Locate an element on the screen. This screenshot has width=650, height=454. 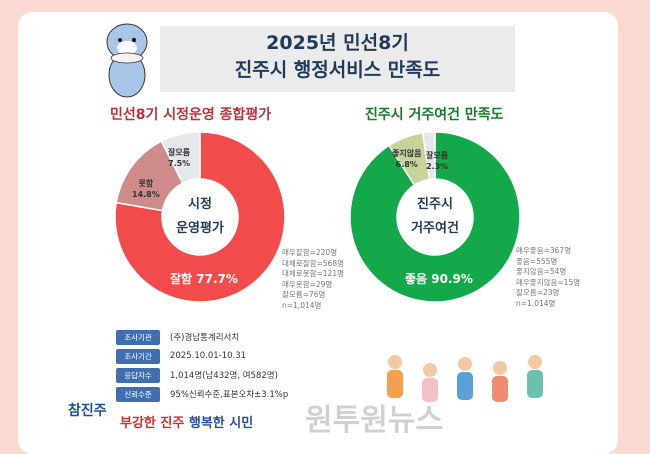
slice-label-unknown: 잘모름 7.5% is located at coordinates (179, 158).